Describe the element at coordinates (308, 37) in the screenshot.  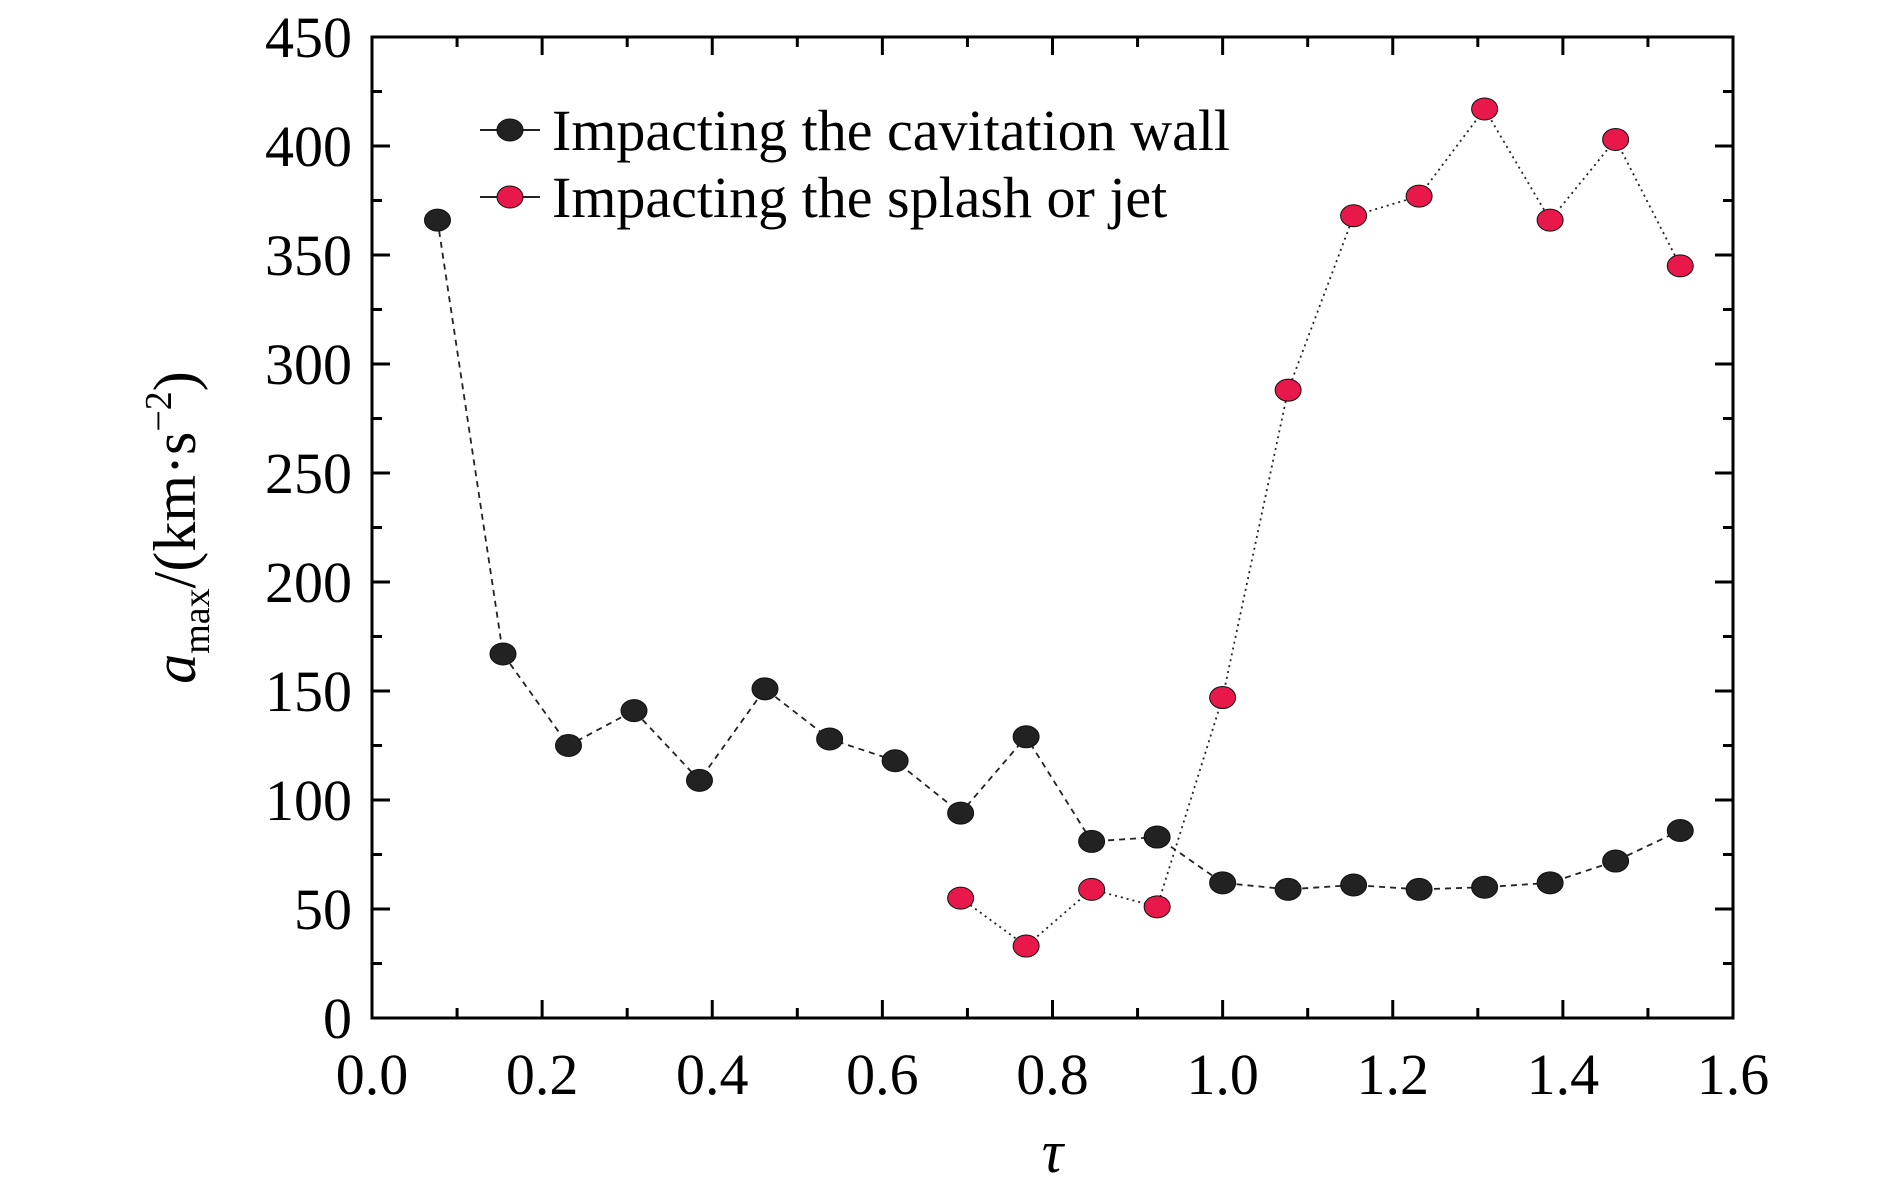
I see `y-tick-label: 450` at that location.